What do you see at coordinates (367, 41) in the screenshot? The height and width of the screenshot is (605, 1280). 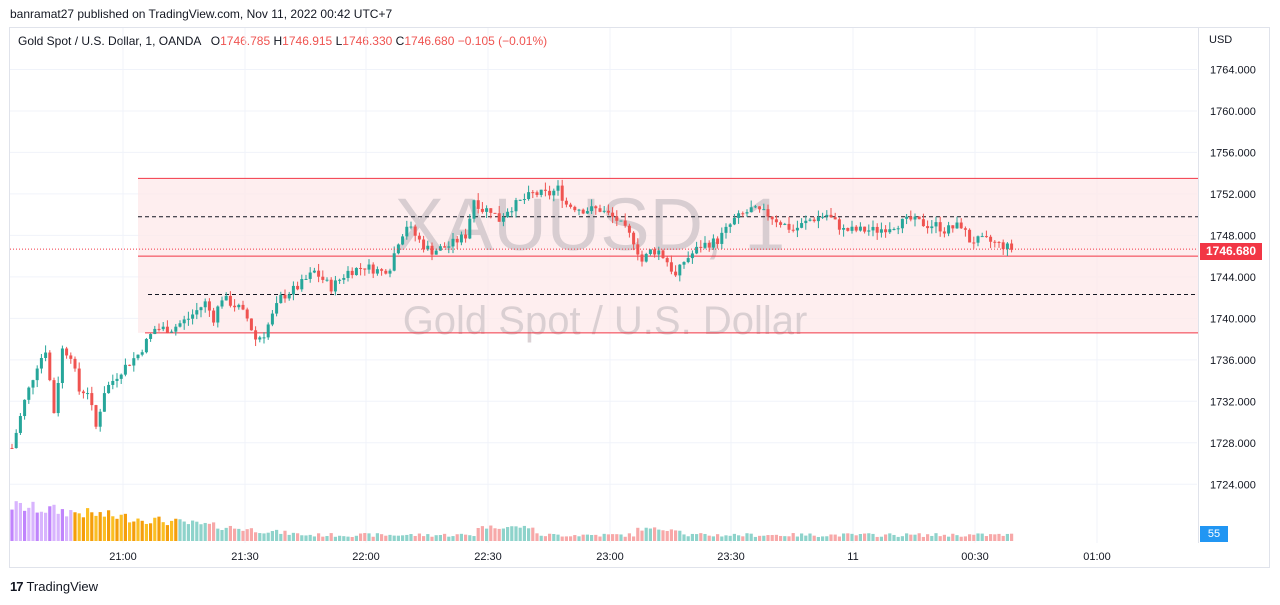 I see `low-value: 1746.330` at bounding box center [367, 41].